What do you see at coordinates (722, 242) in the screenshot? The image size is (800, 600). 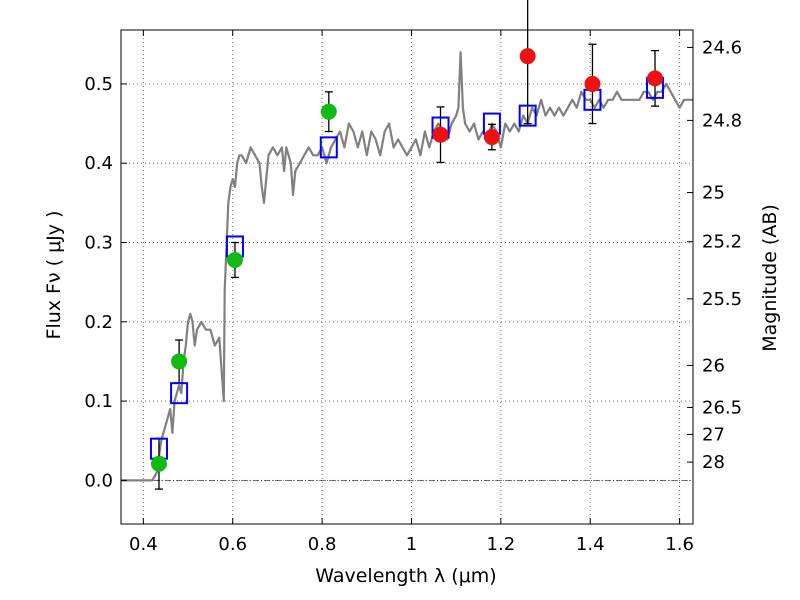 I see `right-tick-label: 25.2` at bounding box center [722, 242].